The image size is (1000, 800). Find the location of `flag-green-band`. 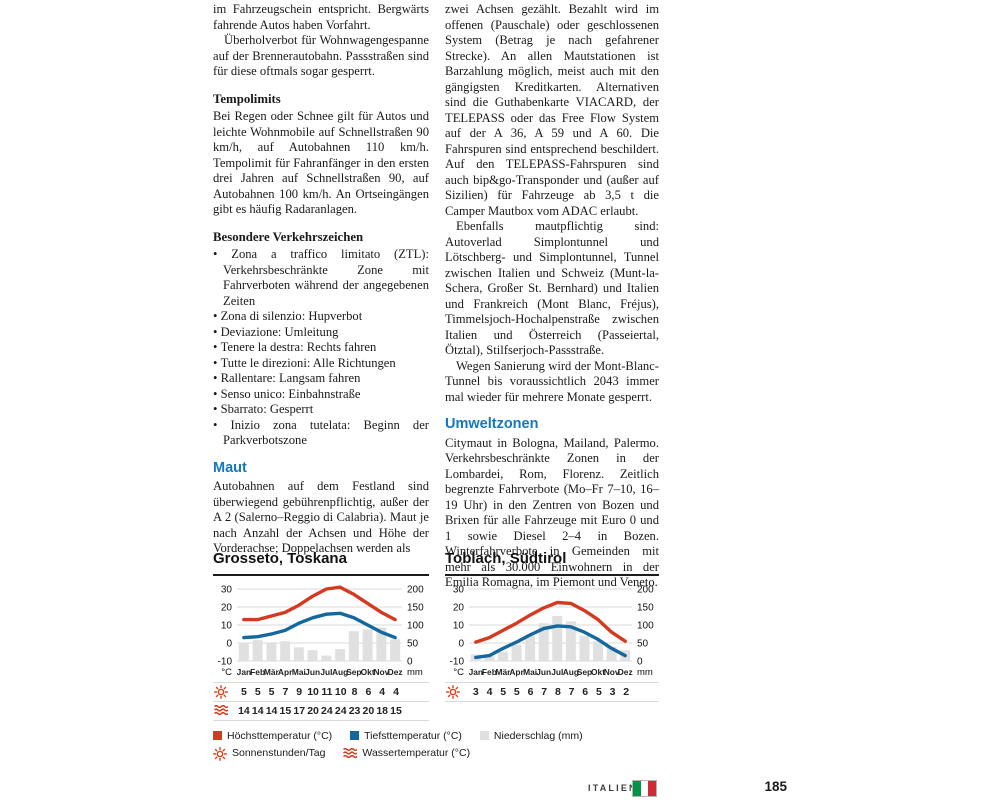

flag-green-band is located at coordinates (637, 788).